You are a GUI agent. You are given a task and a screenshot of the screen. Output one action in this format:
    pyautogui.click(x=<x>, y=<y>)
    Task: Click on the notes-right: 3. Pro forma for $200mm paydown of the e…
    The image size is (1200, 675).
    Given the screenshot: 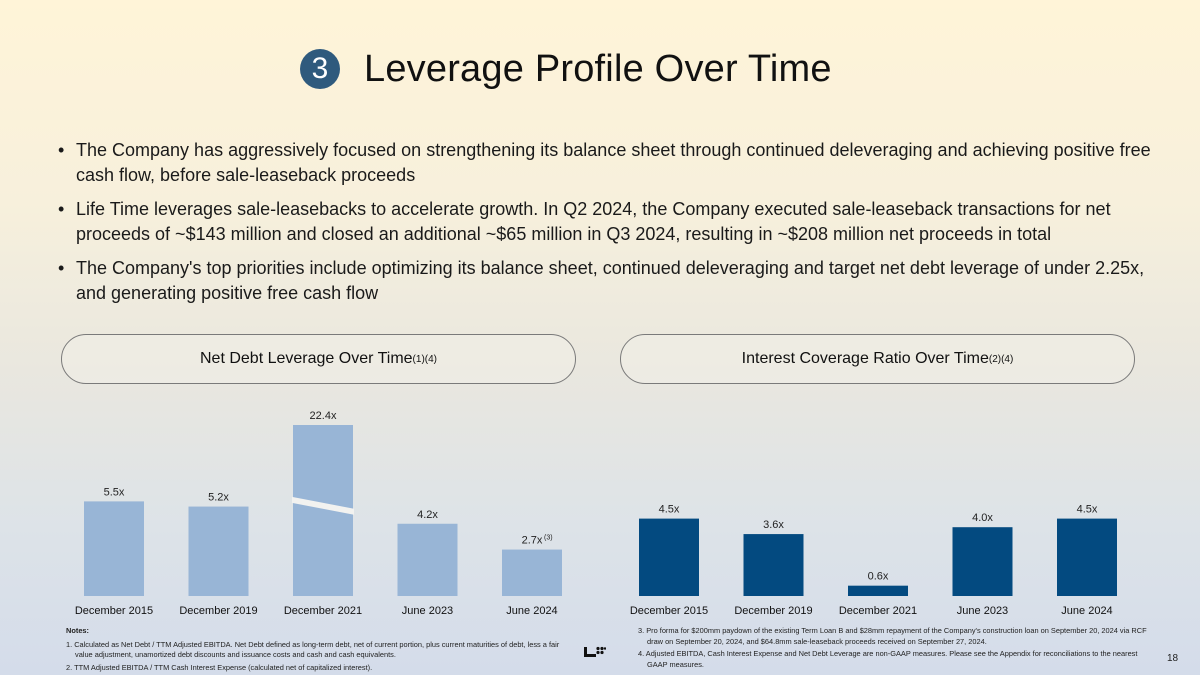 What is the action you would take?
    pyautogui.click(x=893, y=648)
    